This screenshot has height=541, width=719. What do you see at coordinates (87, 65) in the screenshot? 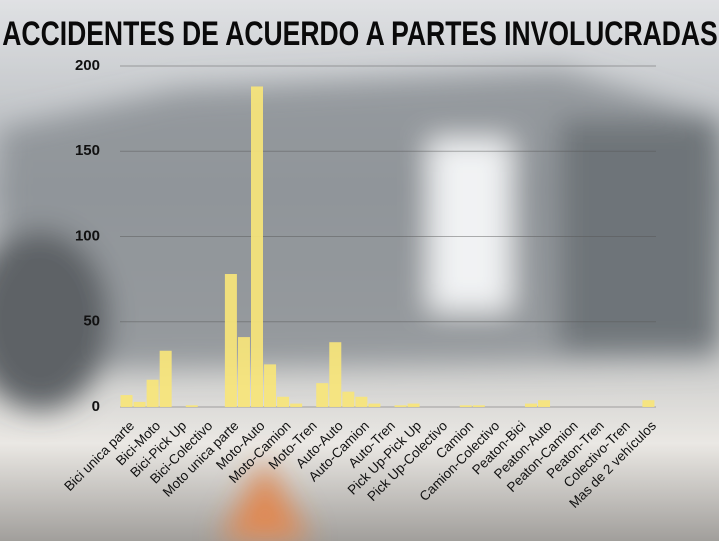
I see `y-tick-label: 200` at bounding box center [87, 65].